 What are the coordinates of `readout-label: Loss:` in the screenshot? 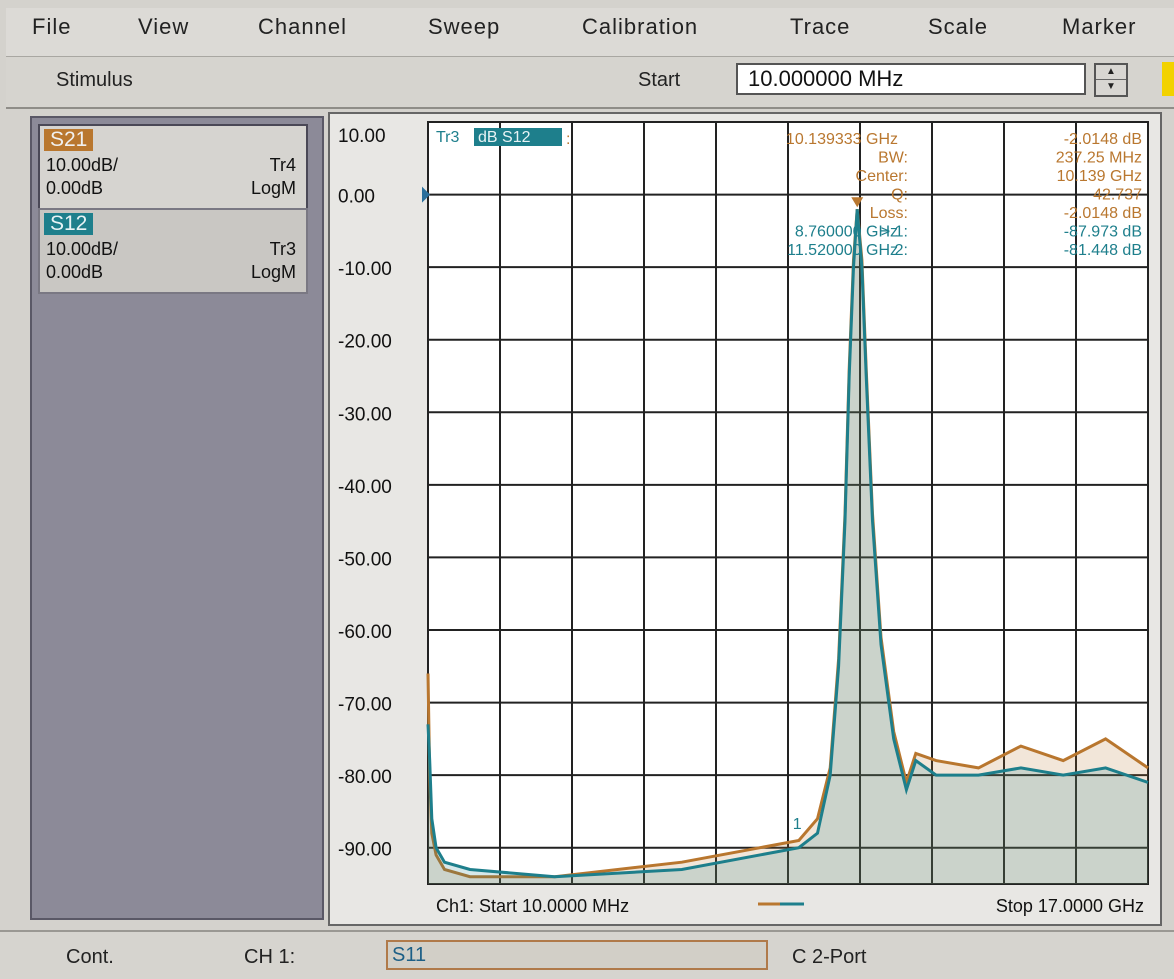 It's located at (889, 213).